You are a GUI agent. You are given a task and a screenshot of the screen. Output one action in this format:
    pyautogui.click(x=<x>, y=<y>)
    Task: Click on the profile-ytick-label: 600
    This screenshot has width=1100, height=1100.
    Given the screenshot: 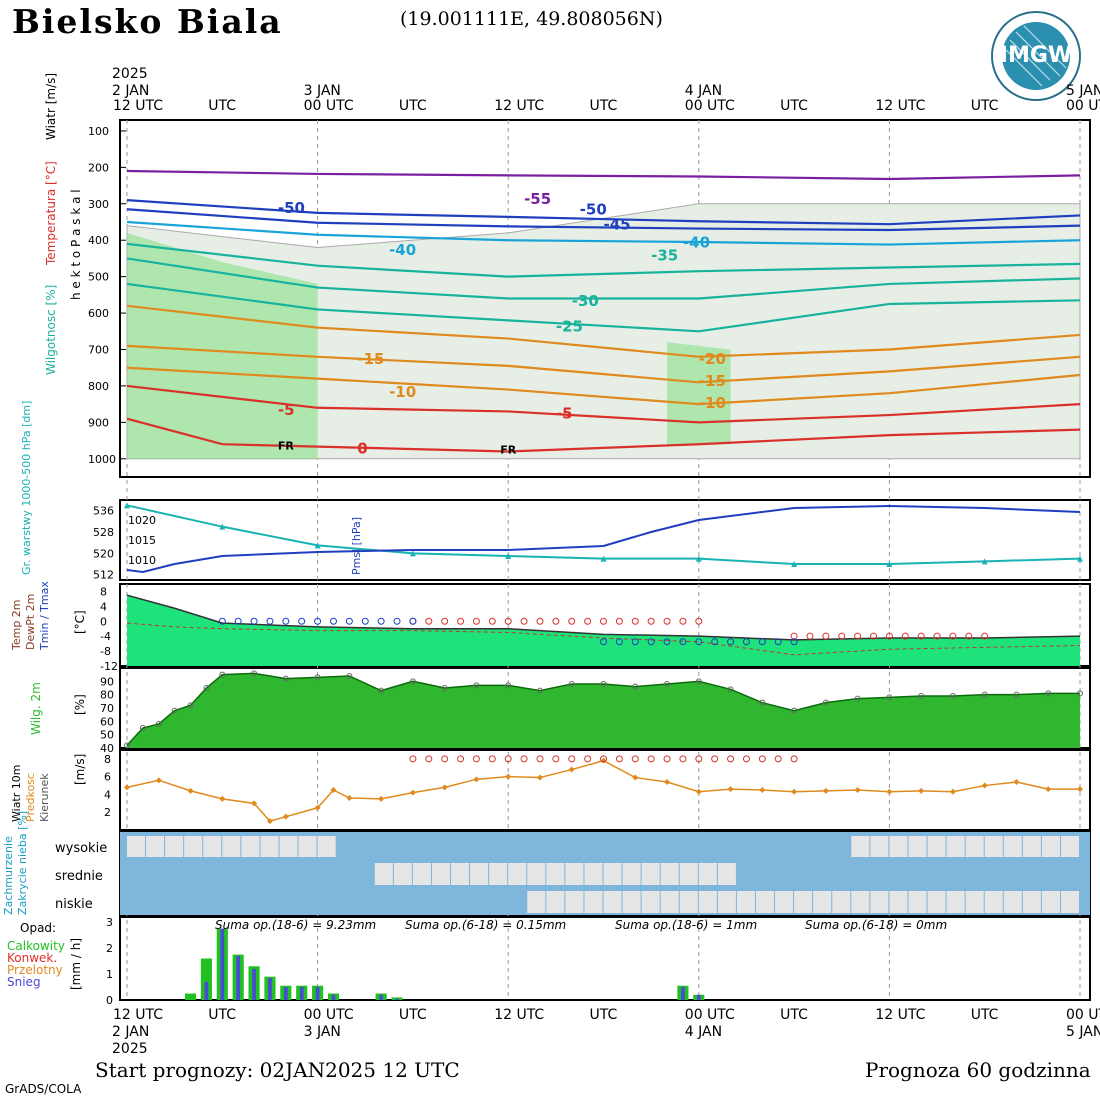 What is the action you would take?
    pyautogui.click(x=98, y=313)
    